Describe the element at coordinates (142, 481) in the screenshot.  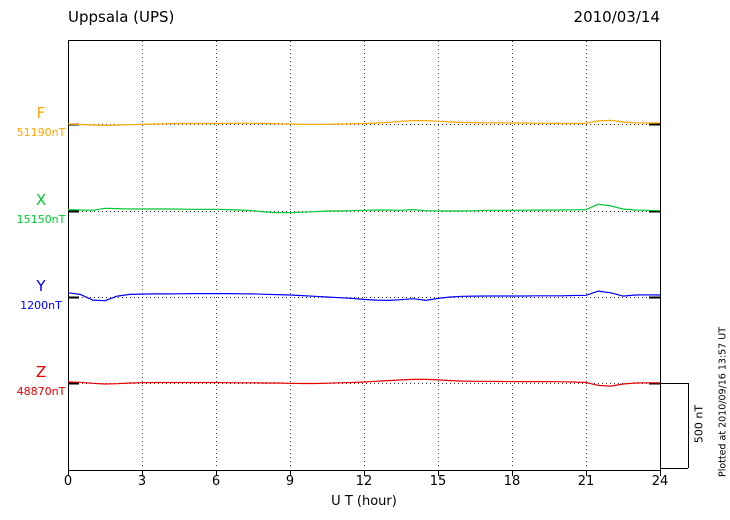
I see `x-tick-label: 3` at that location.